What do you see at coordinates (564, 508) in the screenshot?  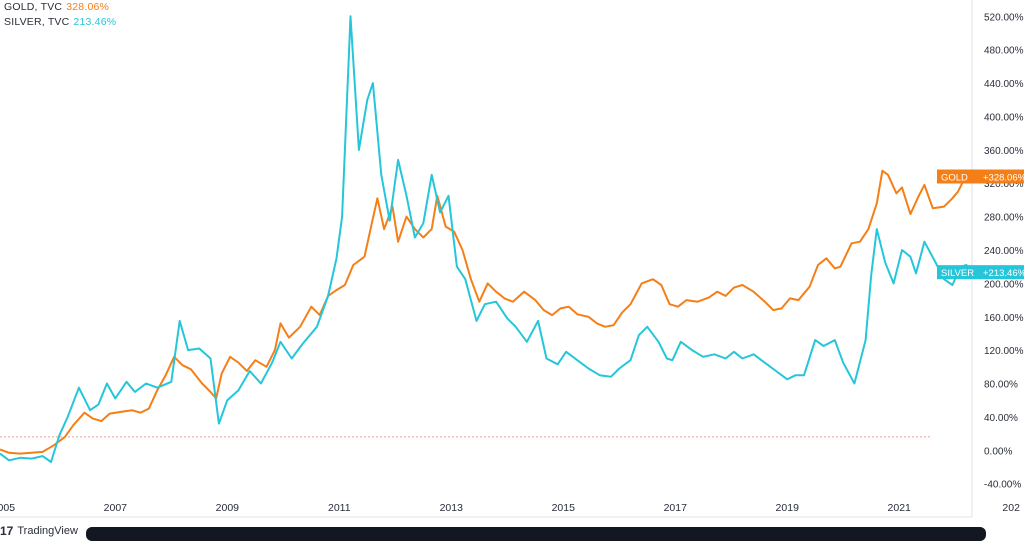 I see `x-tick-label: 2015` at bounding box center [564, 508].